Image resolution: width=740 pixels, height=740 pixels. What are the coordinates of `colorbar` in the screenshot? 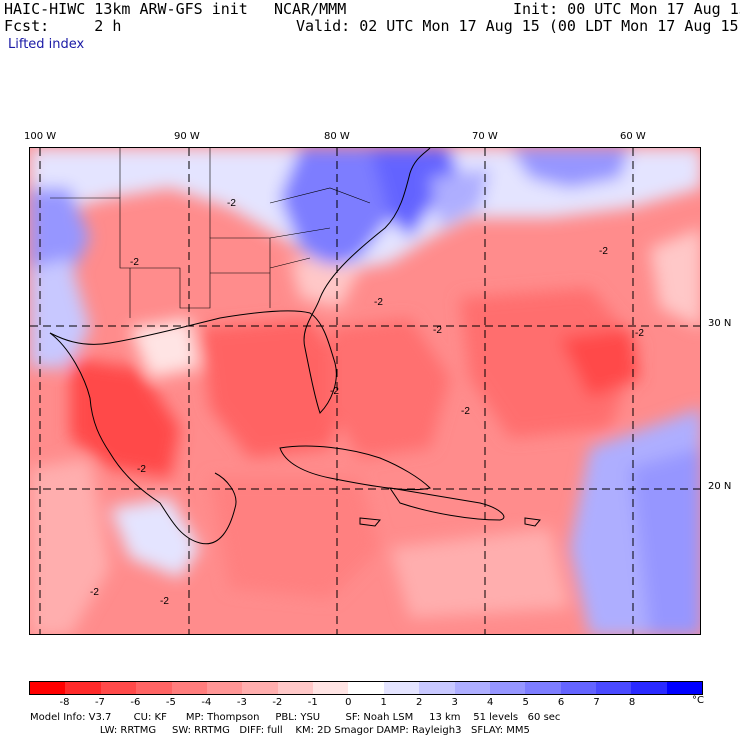 It's located at (366, 688).